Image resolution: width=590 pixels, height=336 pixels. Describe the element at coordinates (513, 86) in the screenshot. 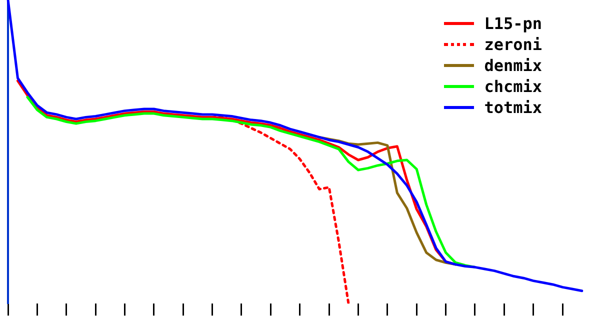

I see `legend-label: chcmix` at that location.